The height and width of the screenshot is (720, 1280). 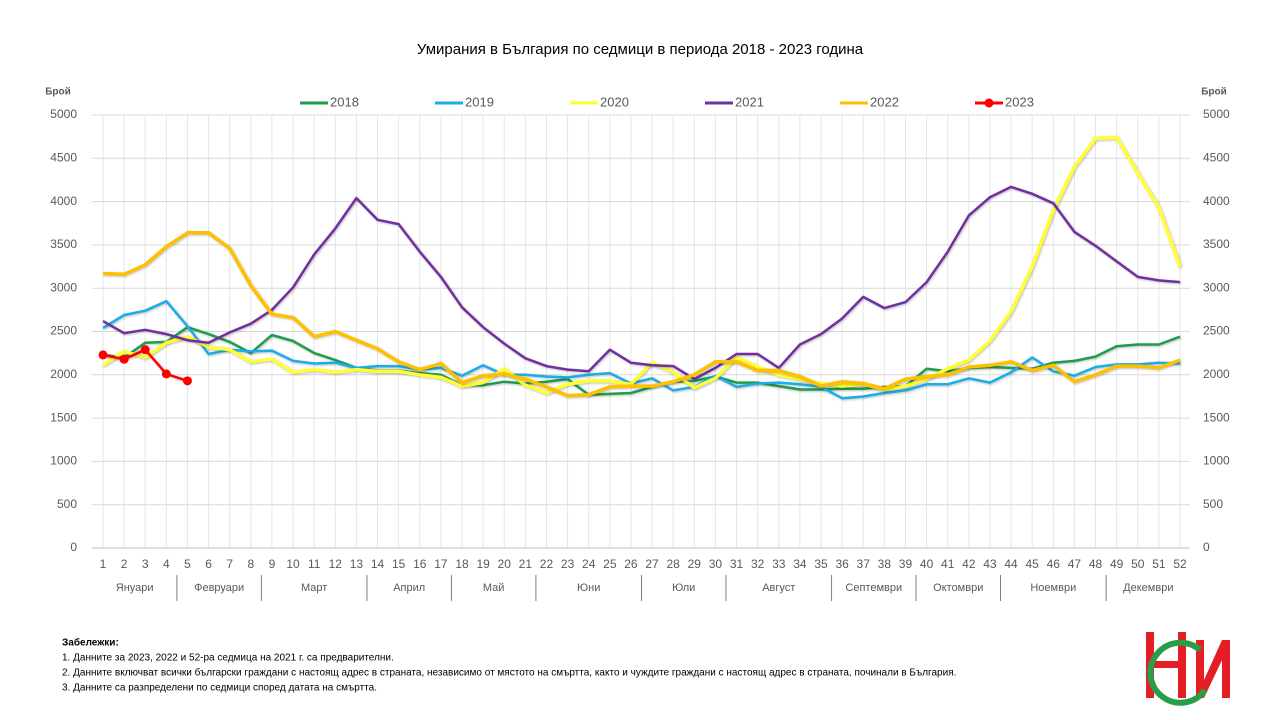 What do you see at coordinates (229, 564) in the screenshot?
I see `x-tick-label: 7` at bounding box center [229, 564].